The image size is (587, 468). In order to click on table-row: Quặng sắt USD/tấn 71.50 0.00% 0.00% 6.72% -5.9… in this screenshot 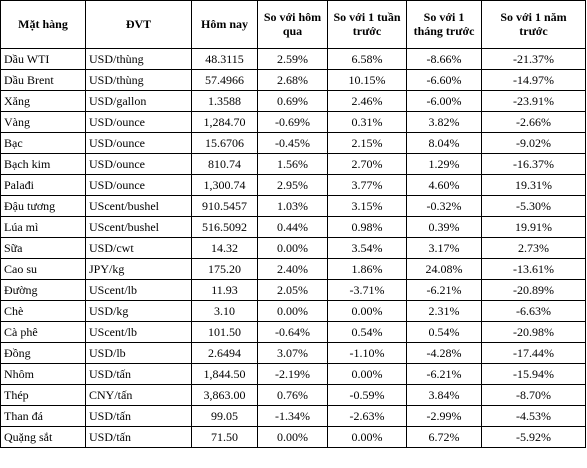, I will do `click(293, 437)`.